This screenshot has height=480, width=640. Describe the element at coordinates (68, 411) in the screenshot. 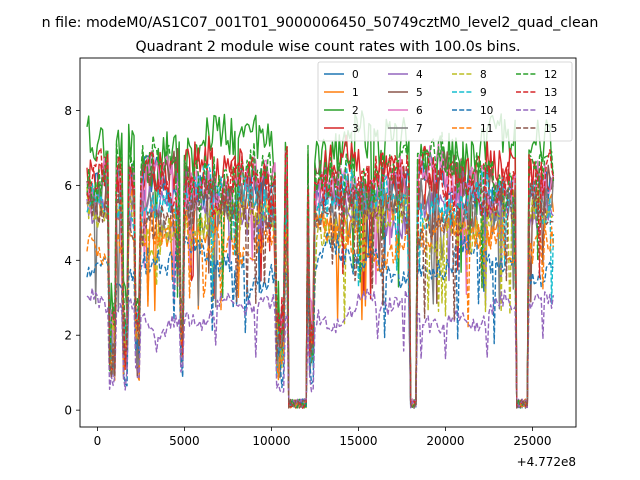

I see `y-tick-label: 0` at that location.